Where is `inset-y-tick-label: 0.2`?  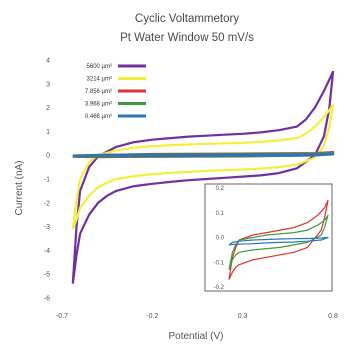
inset-y-tick-label: 0.2 is located at coordinates (220, 189).